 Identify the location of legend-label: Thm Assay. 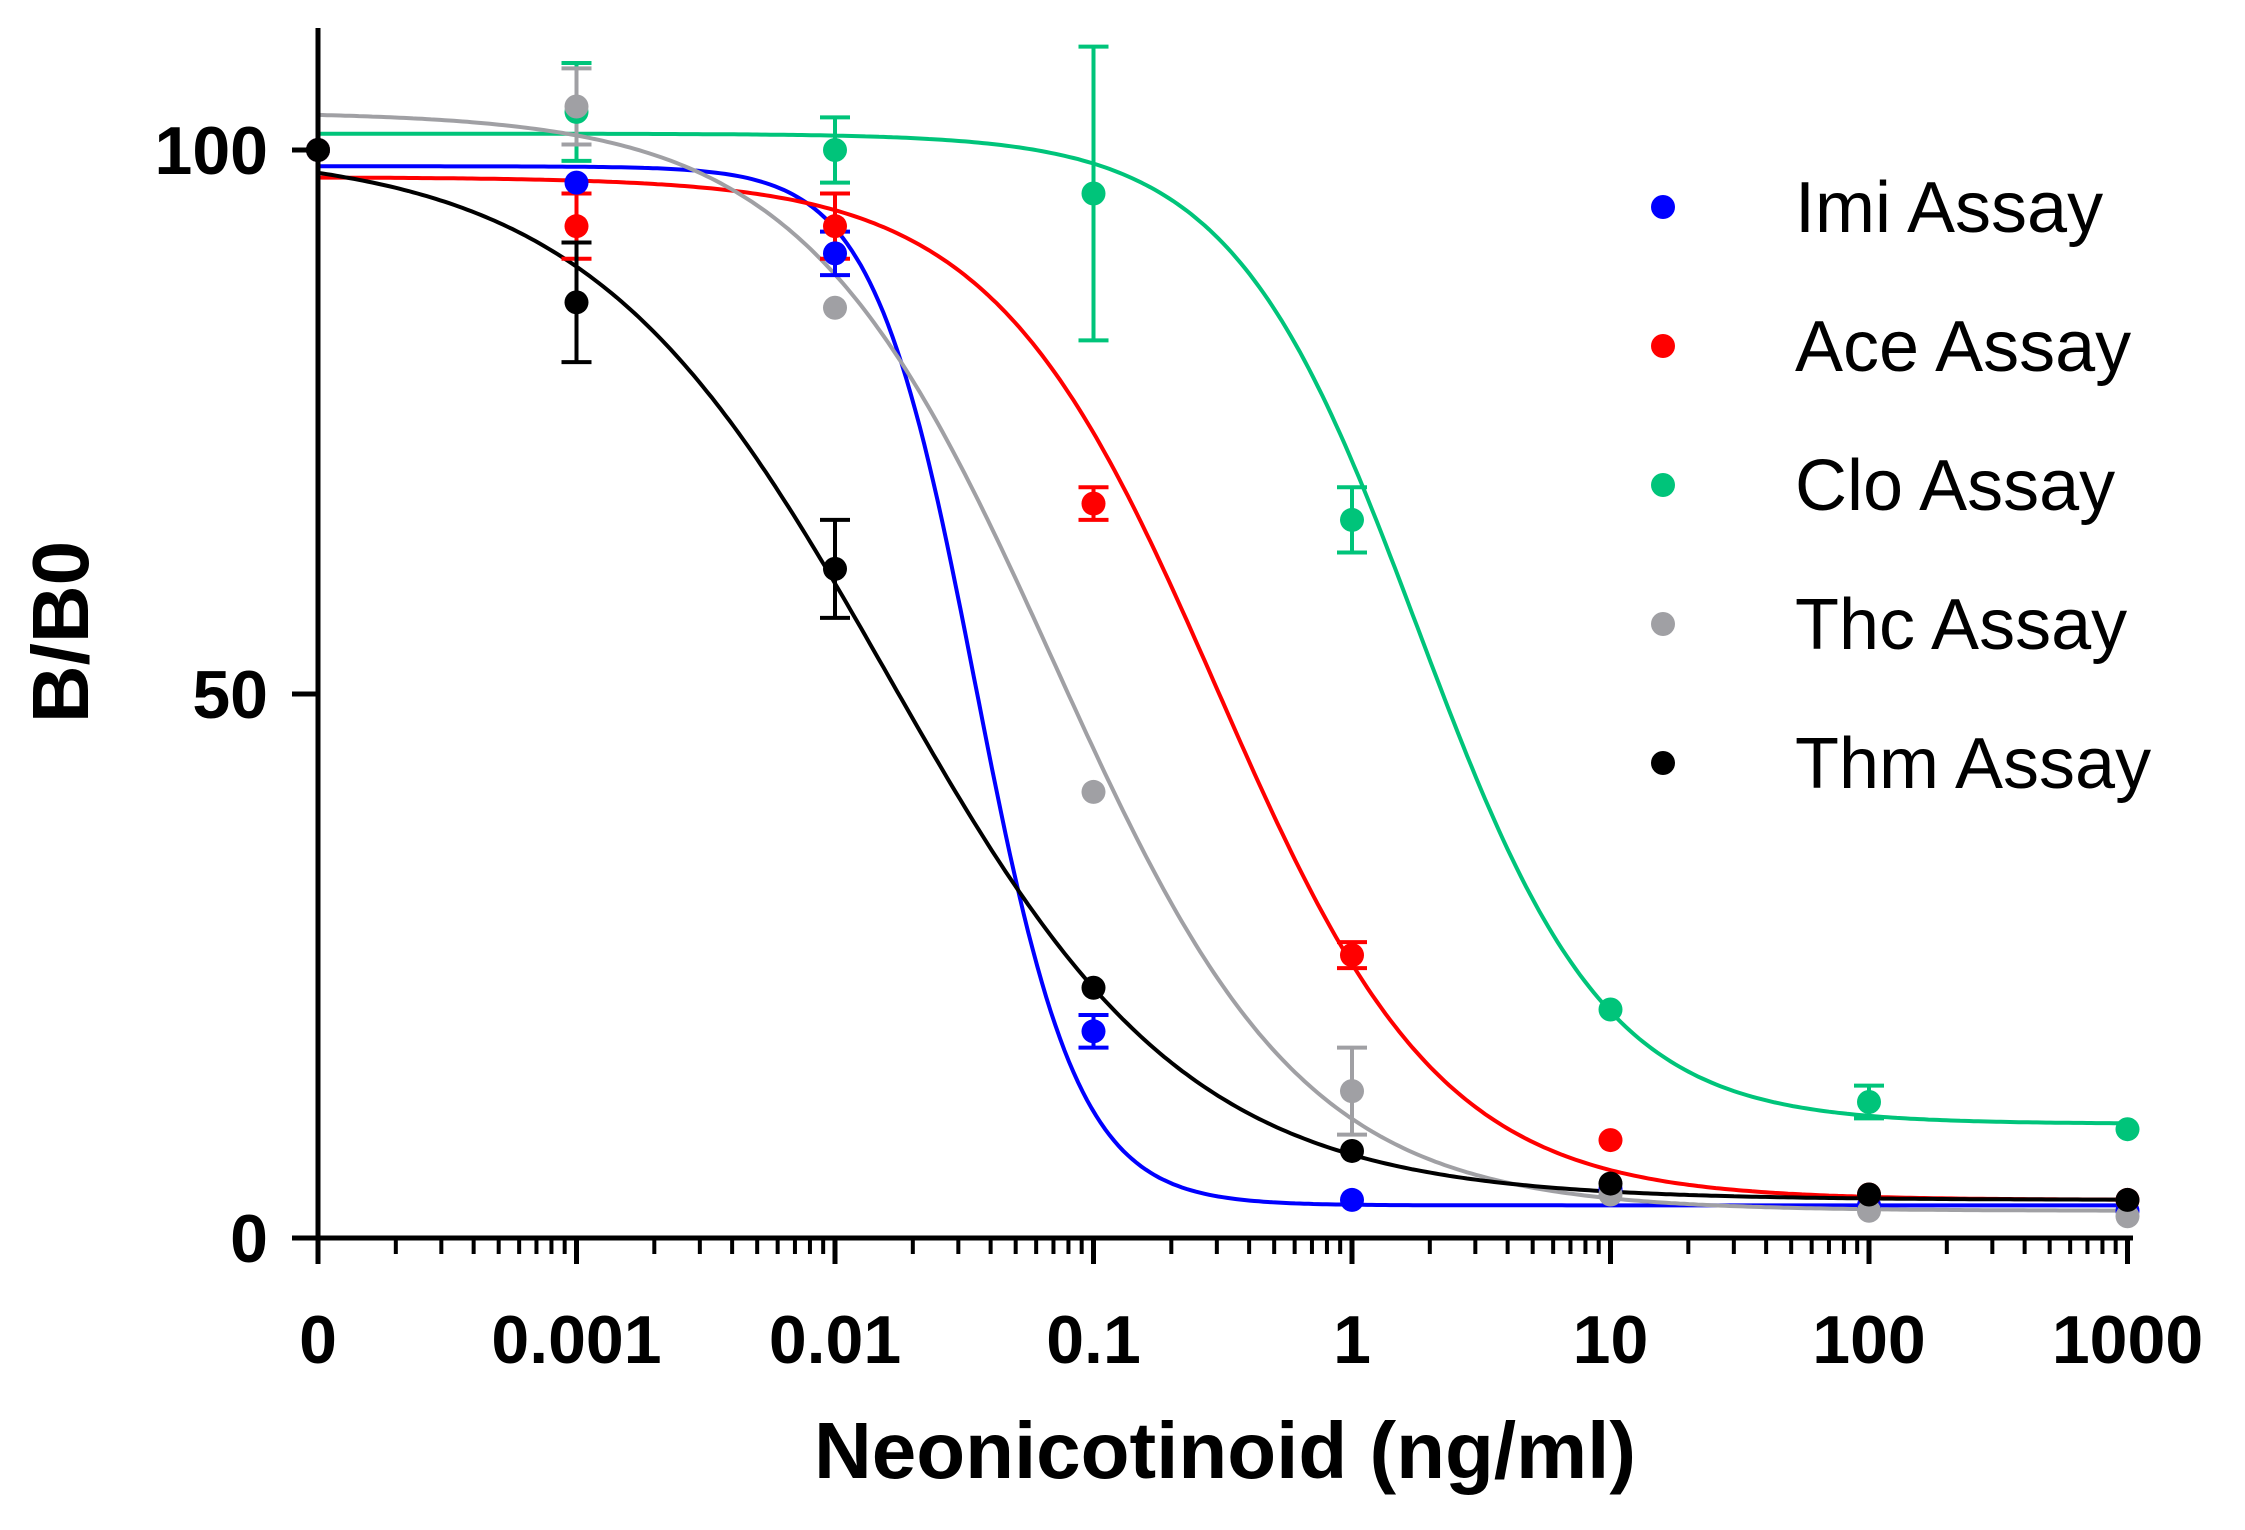
(1973, 764).